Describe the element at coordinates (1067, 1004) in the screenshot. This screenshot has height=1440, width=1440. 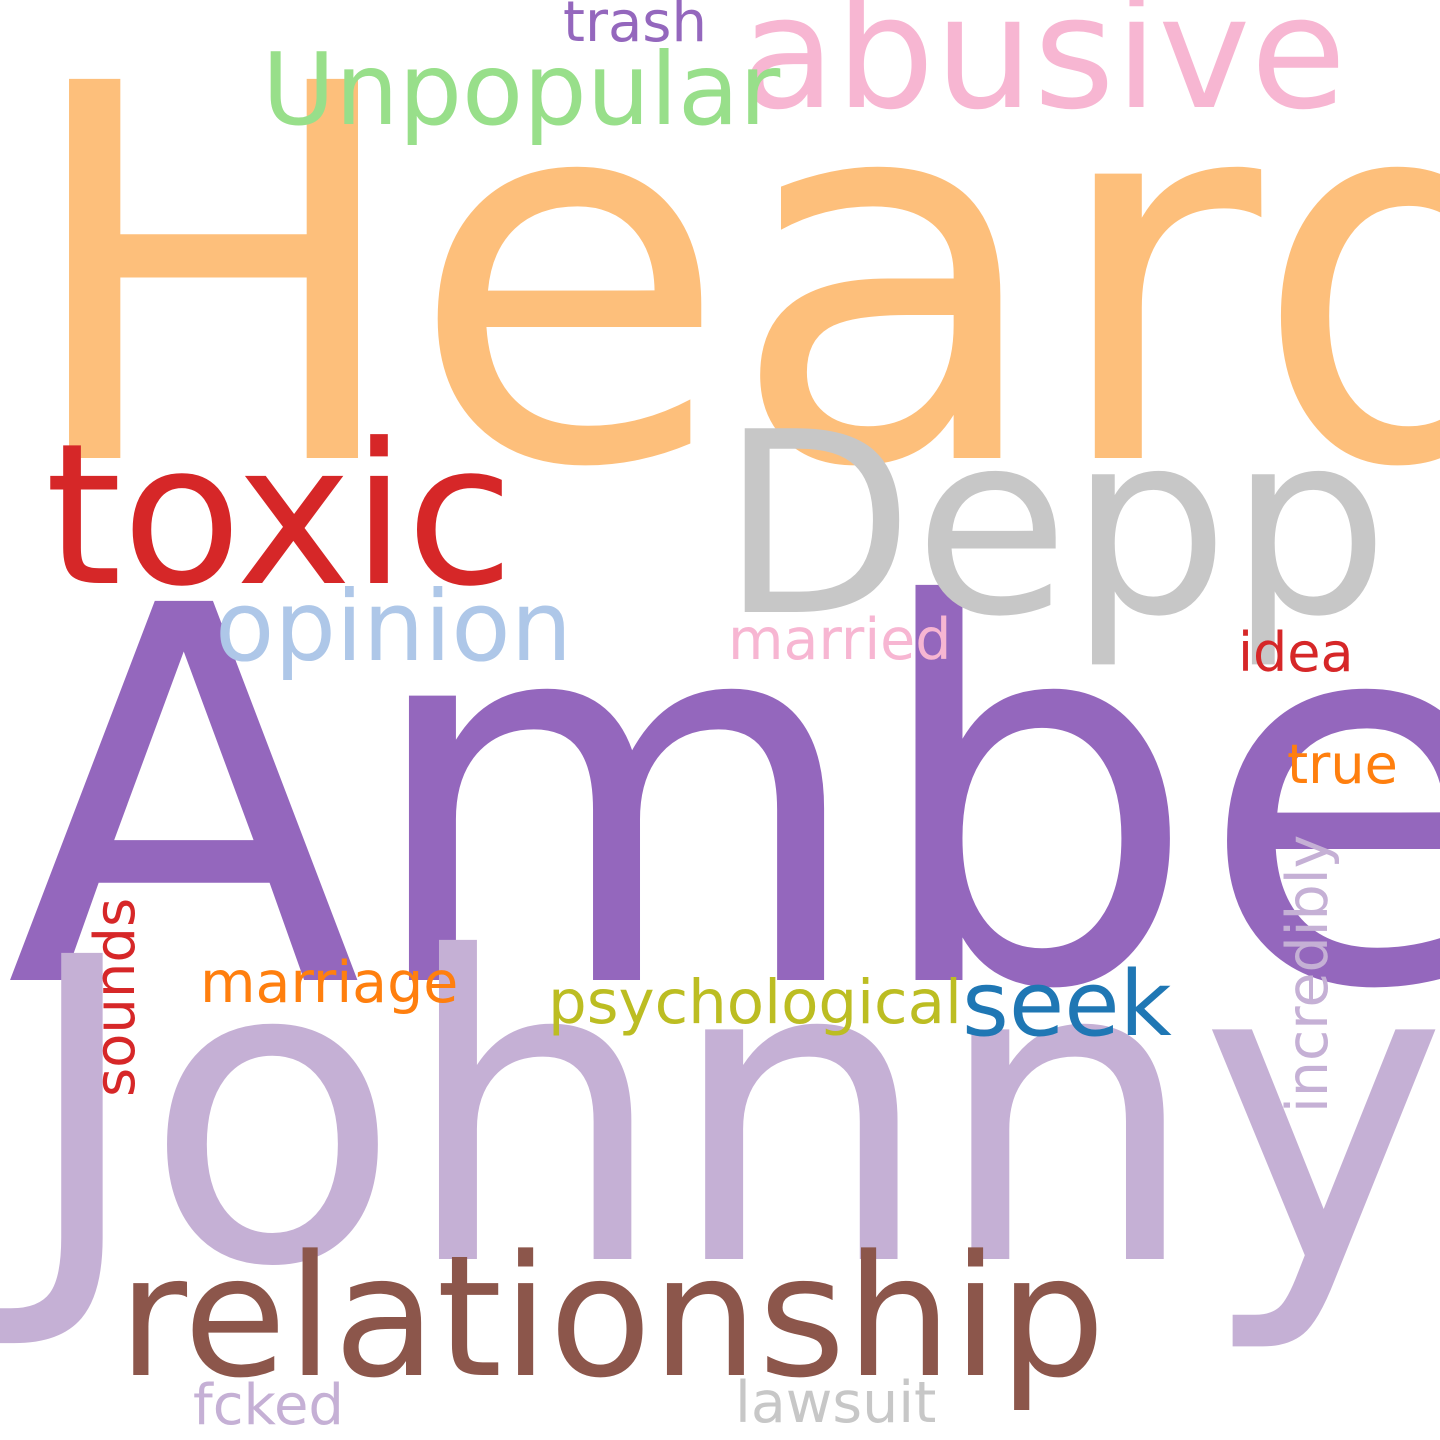
I see `word-seek: seek` at that location.